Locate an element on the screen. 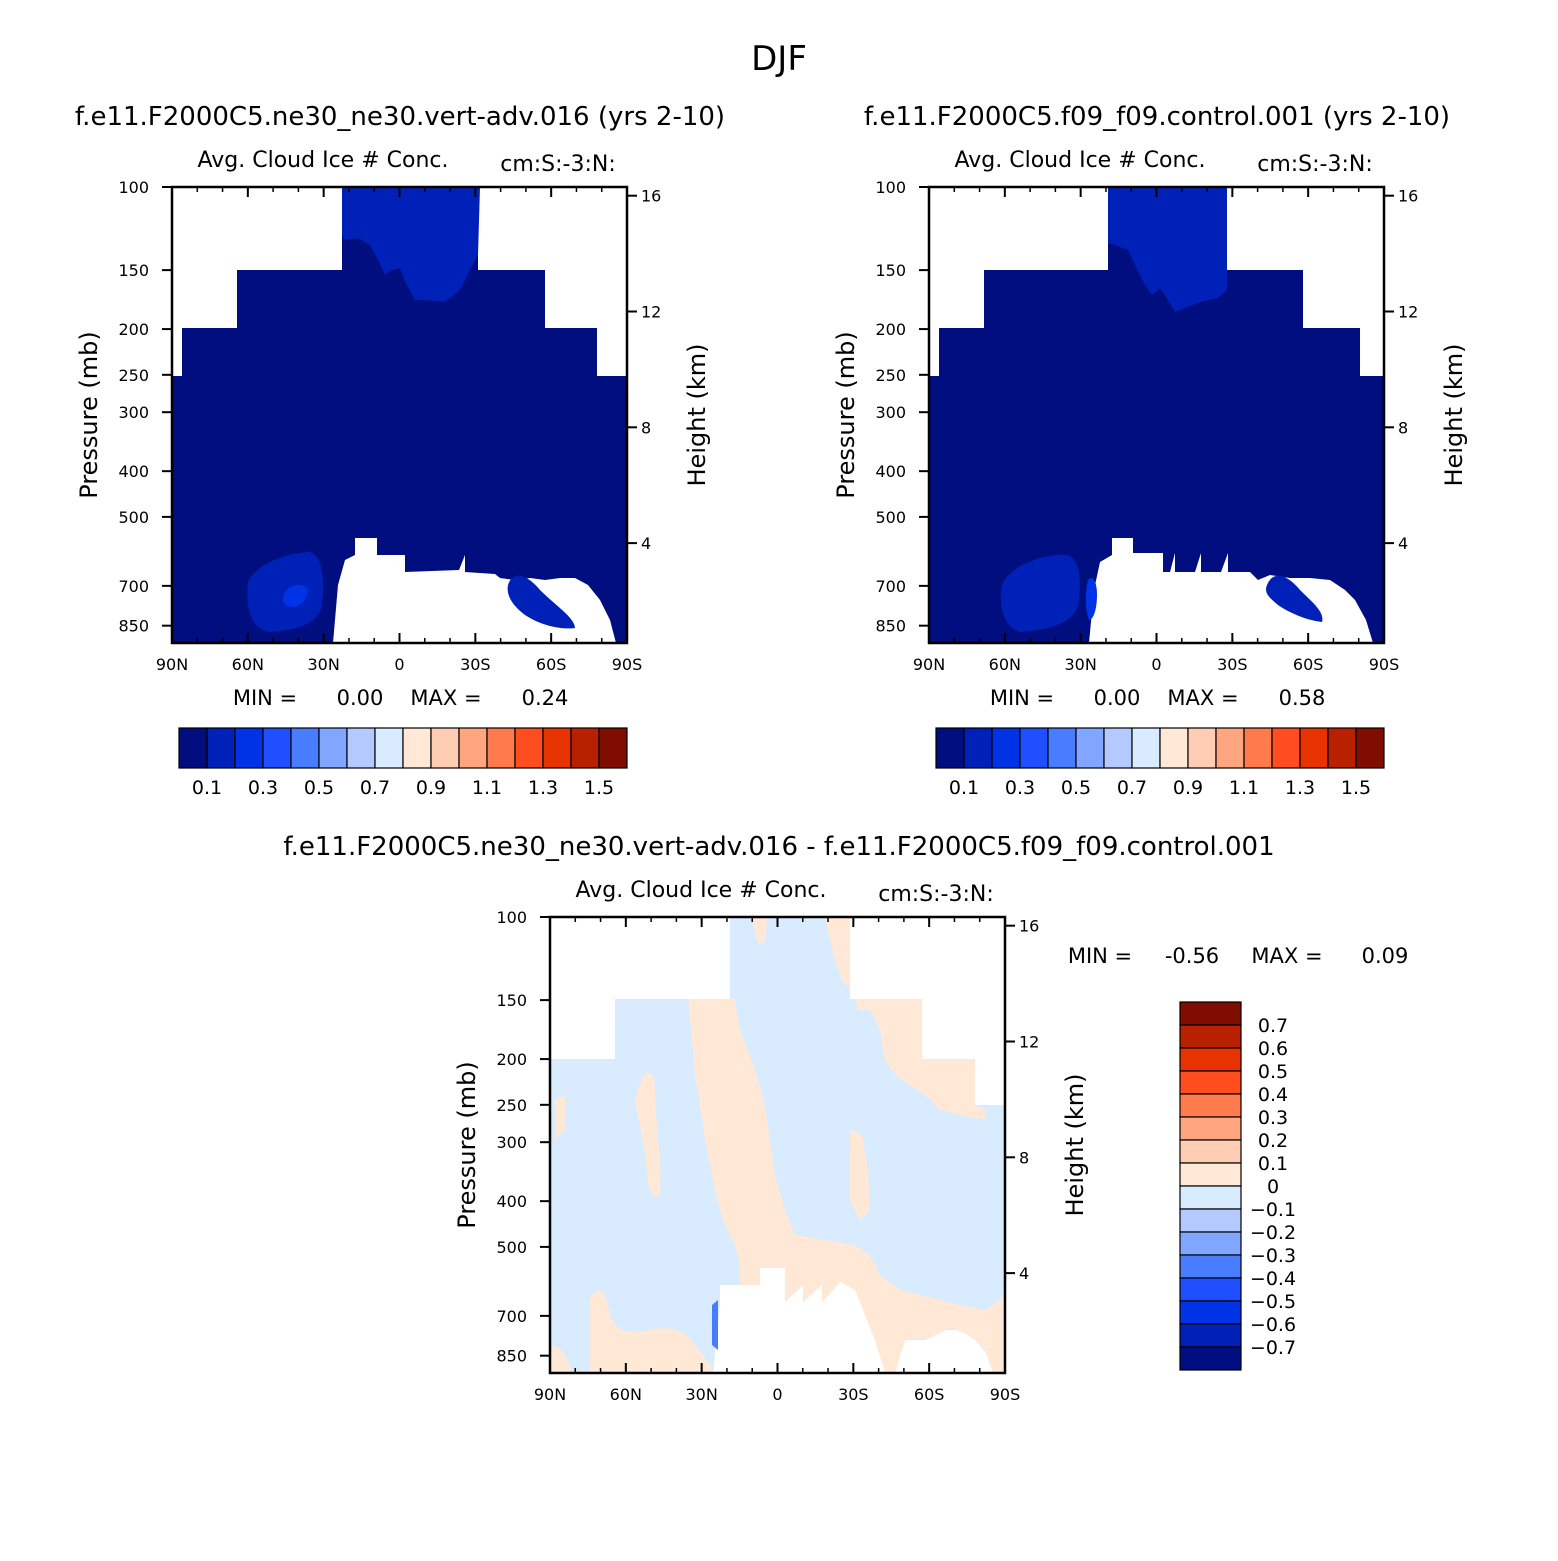  panel-top-left-max-value: 0.24 is located at coordinates (545, 698).